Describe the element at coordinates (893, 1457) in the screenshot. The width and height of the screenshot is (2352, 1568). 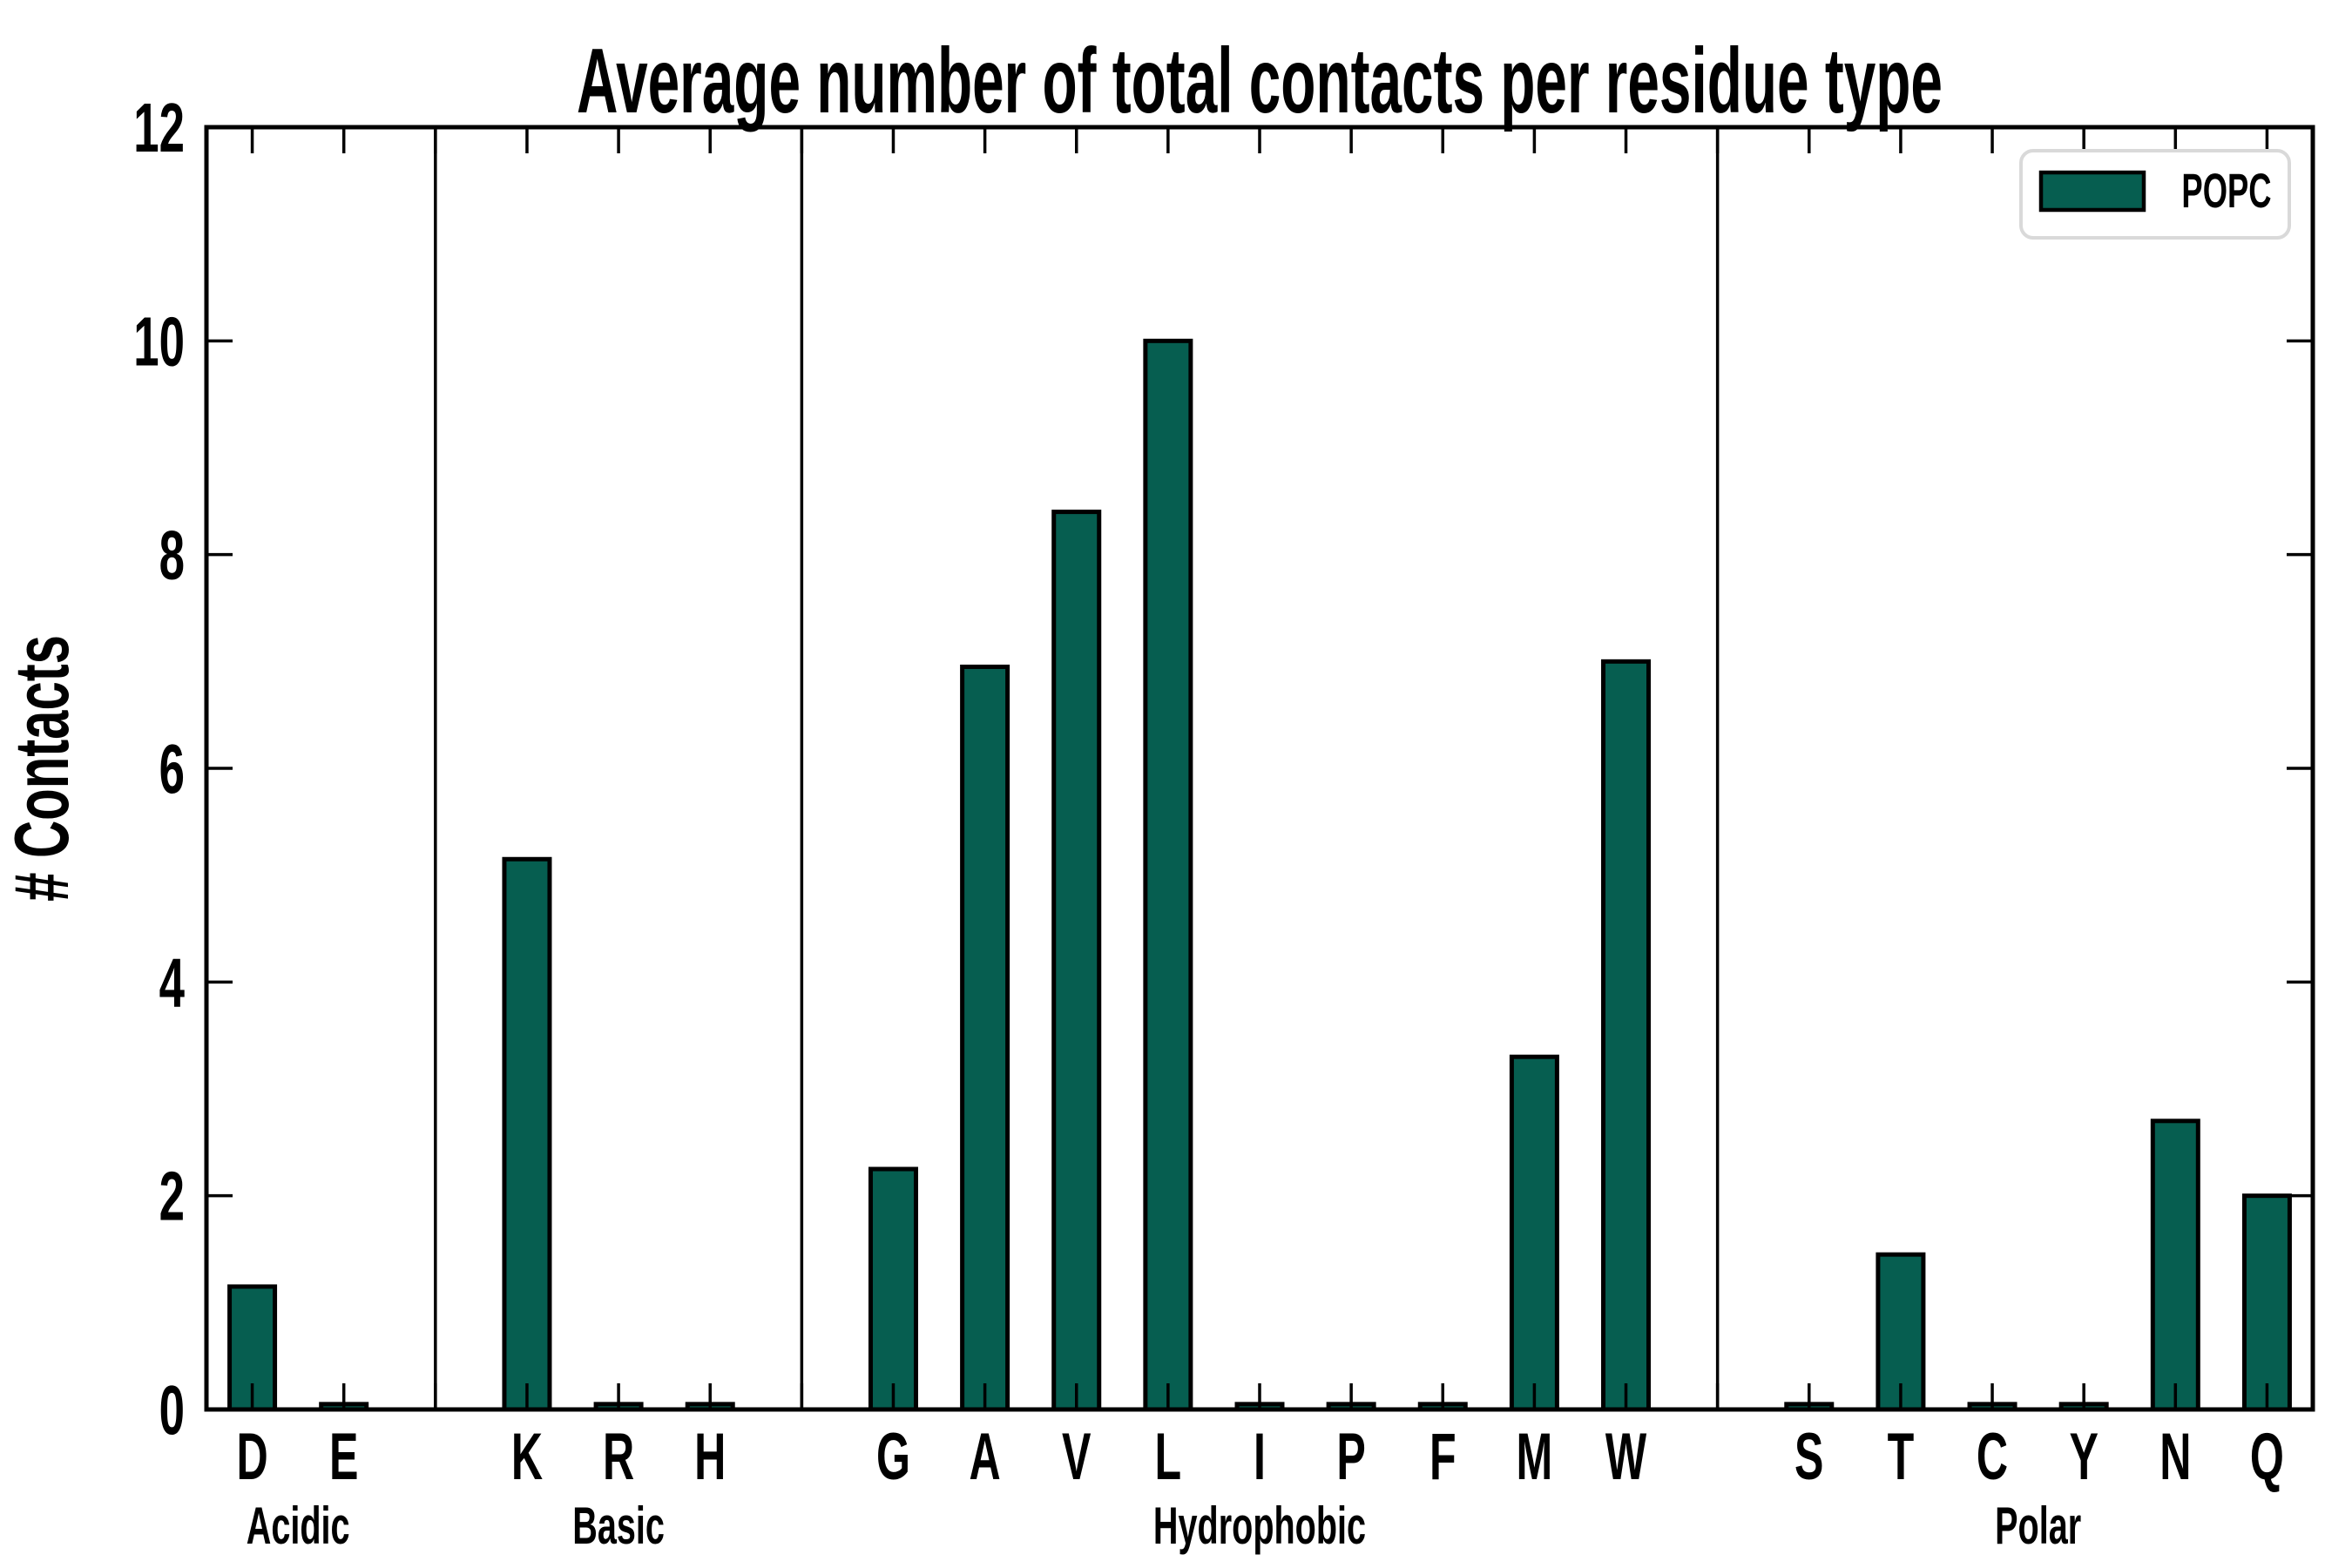
I see `x-tick-label-G: G` at that location.